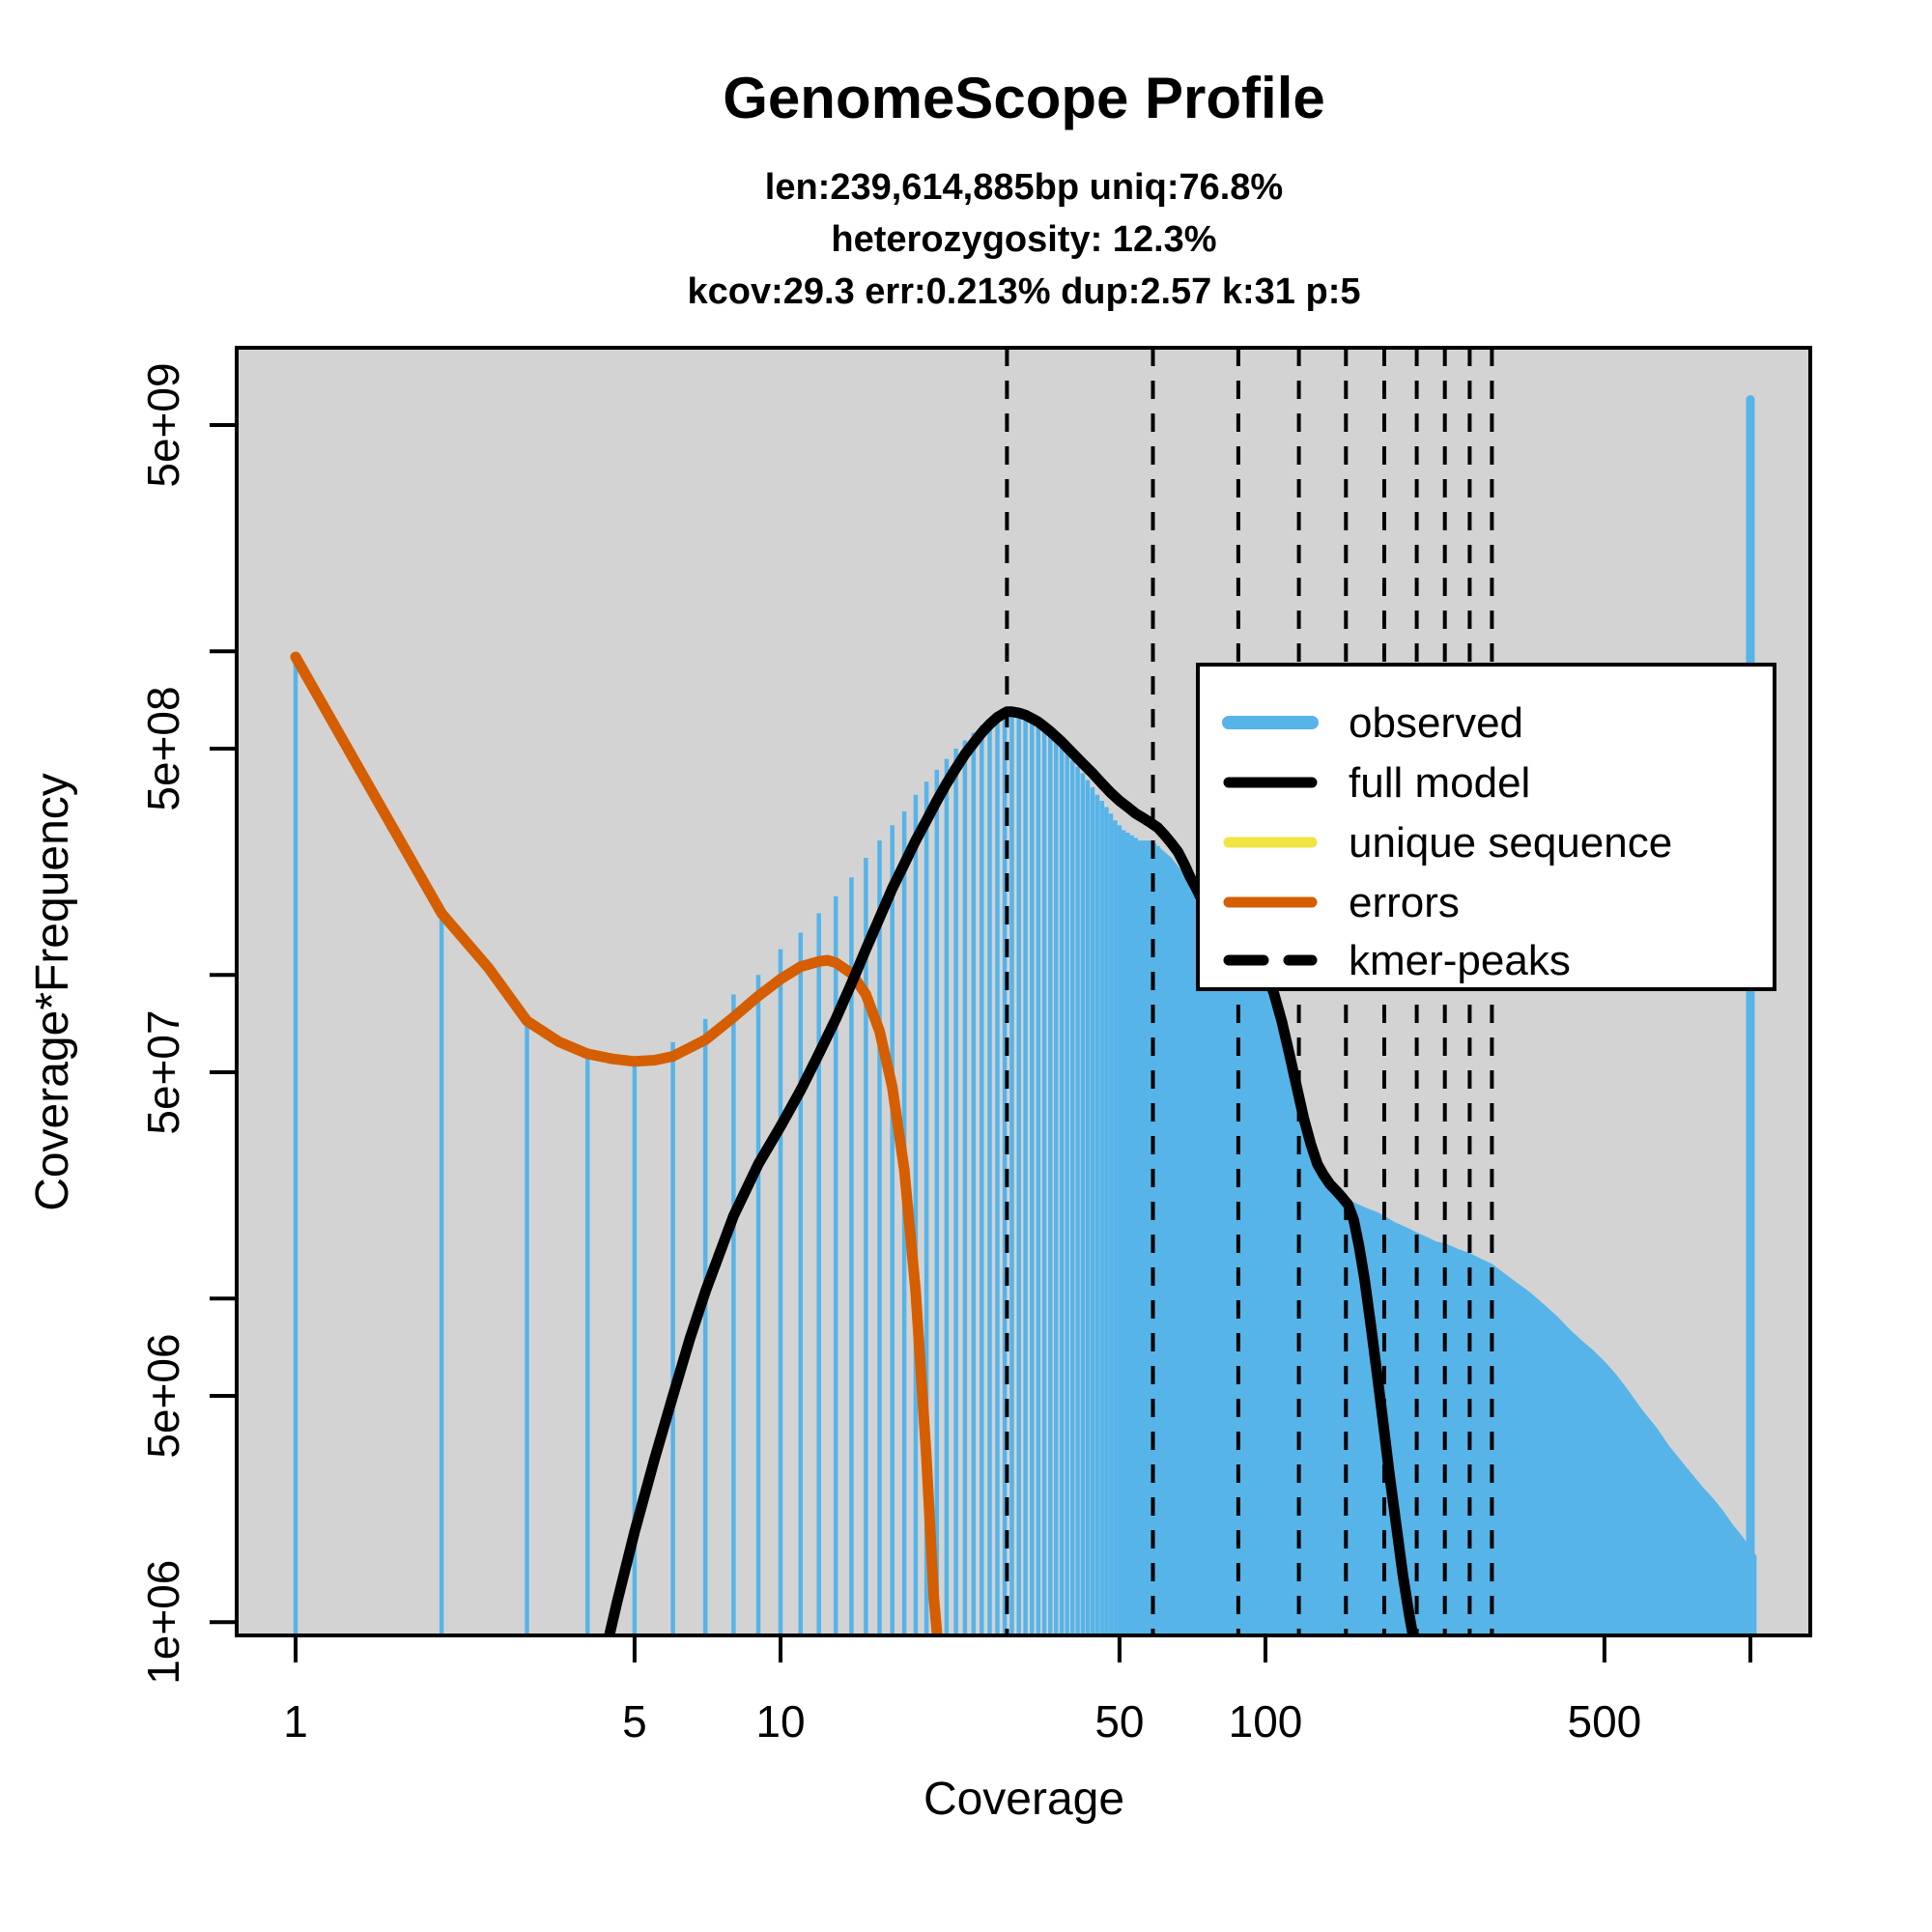 This screenshot has width=1932, height=1932. What do you see at coordinates (1404, 902) in the screenshot?
I see `legend-label-errors: errors` at bounding box center [1404, 902].